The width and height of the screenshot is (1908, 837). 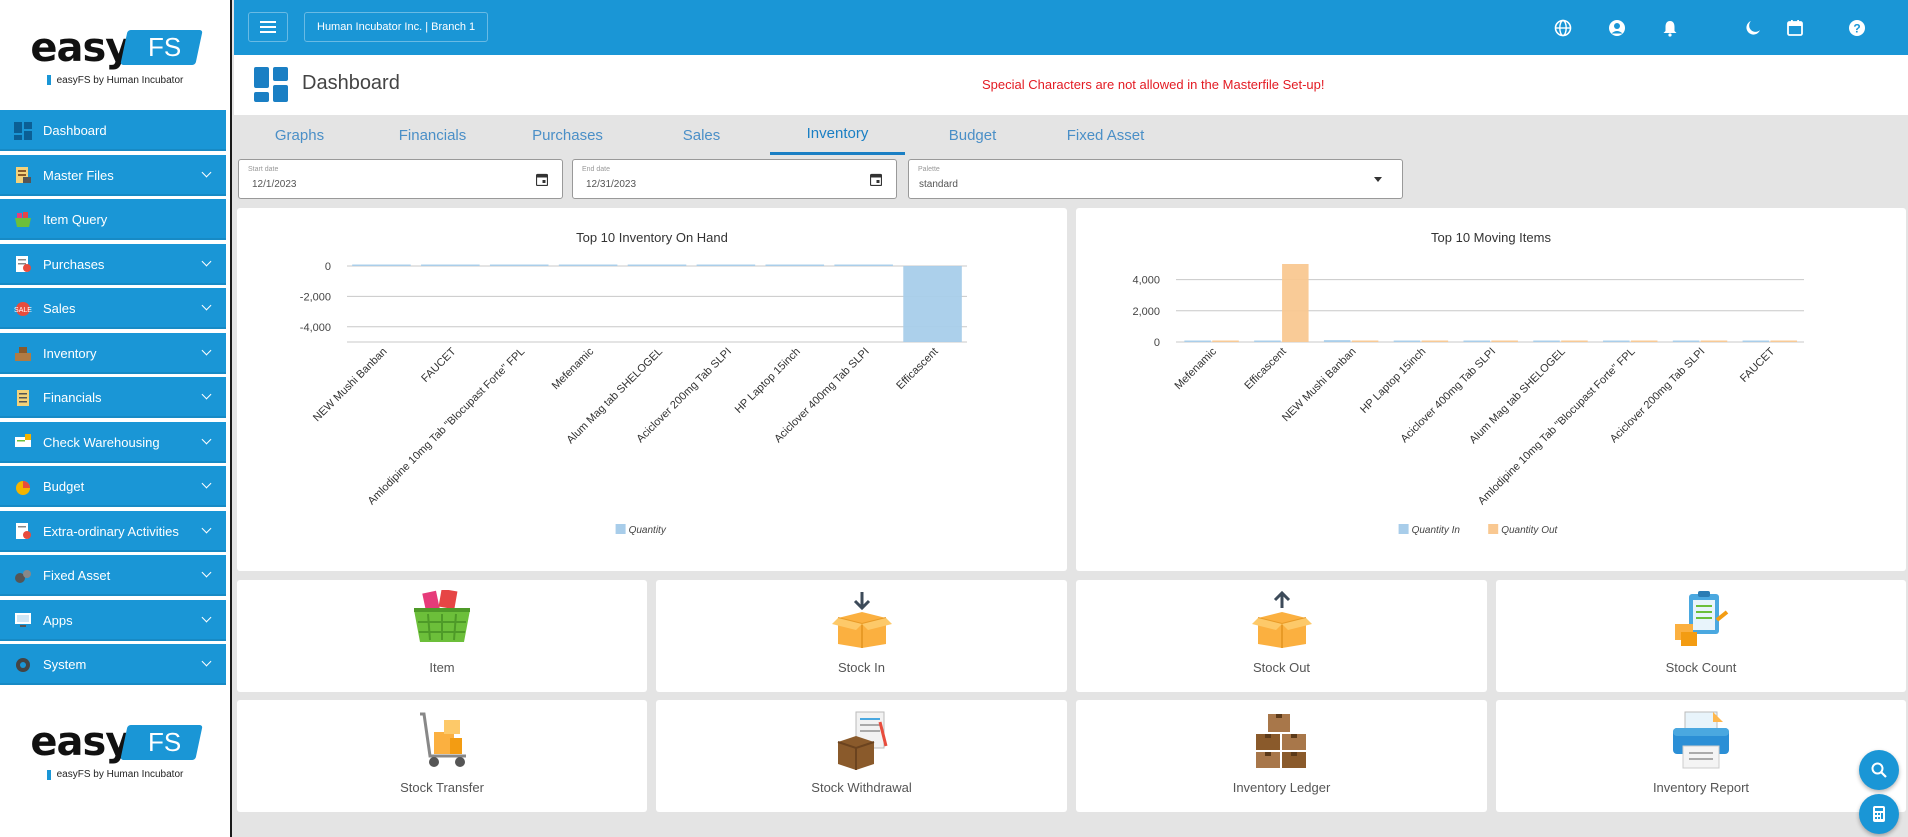 I want to click on sidebar-item-budget: Budget, so click(x=113, y=486).